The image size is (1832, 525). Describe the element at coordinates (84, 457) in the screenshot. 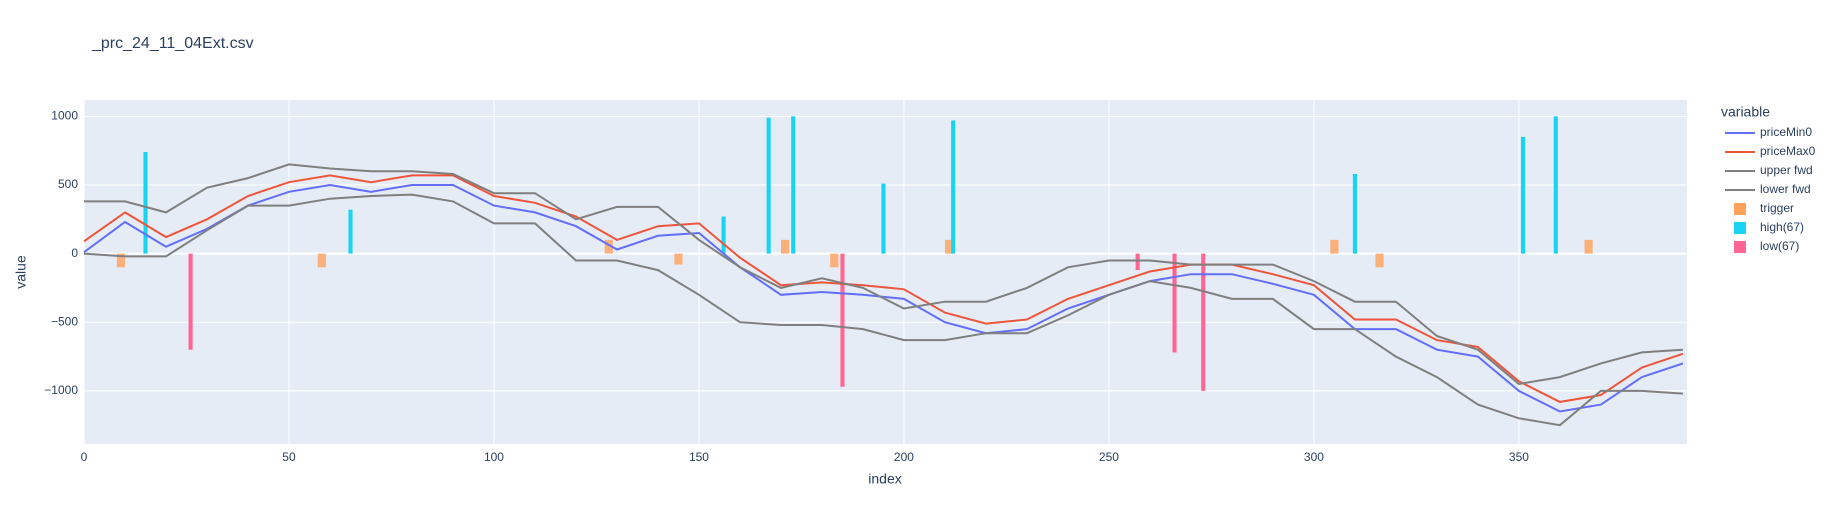

I see `x-tick-label: 0` at that location.